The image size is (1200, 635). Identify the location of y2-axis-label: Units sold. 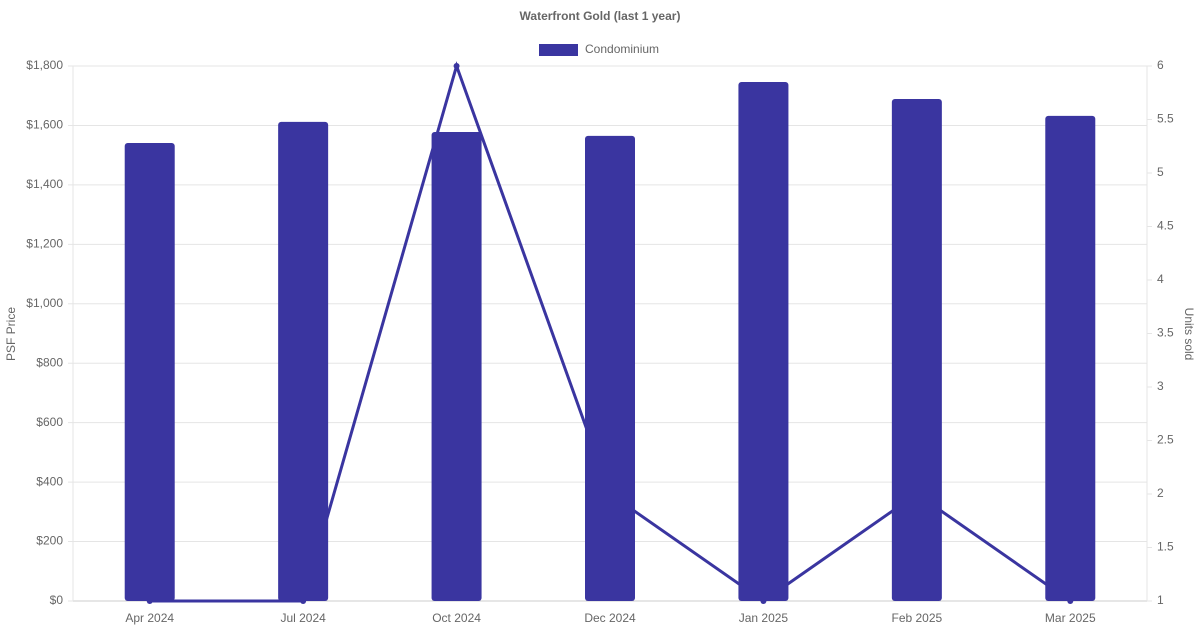
(1189, 334).